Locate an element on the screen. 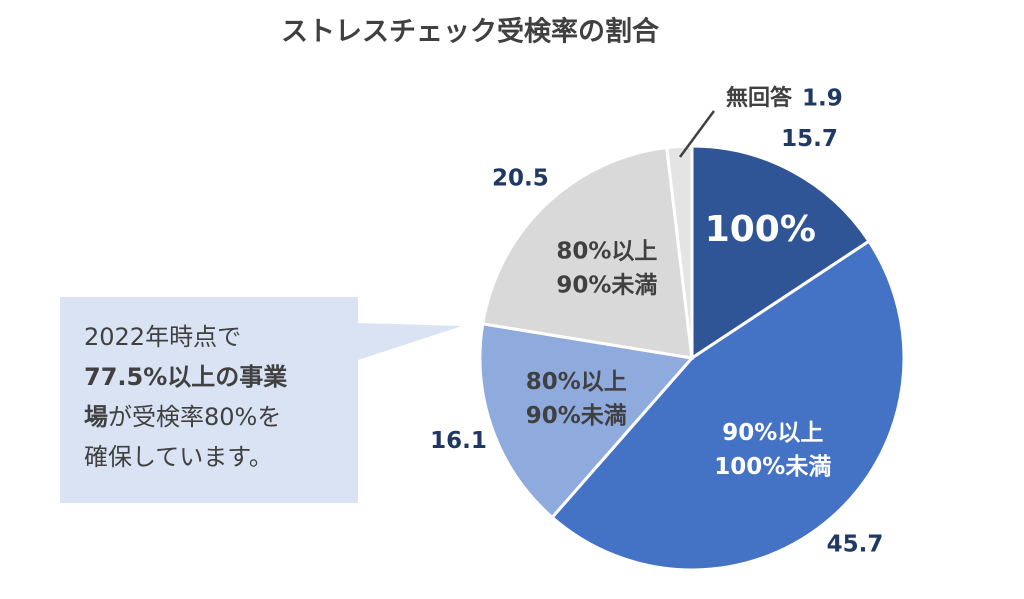  value-label: 1.9 is located at coordinates (822, 98).